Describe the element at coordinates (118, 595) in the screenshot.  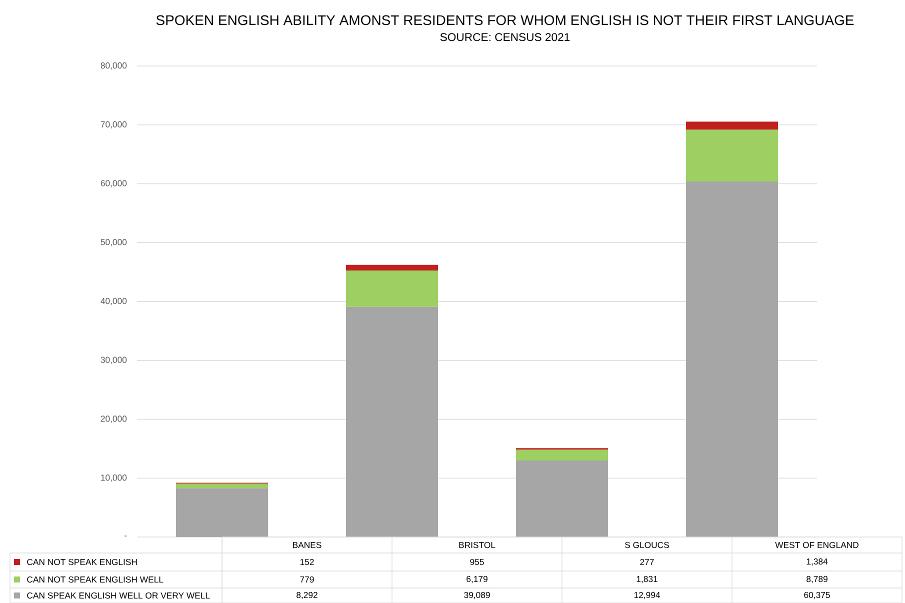
I see `legend-label: CAN SPEAK ENGLISH WELL OR VERY WELL` at that location.